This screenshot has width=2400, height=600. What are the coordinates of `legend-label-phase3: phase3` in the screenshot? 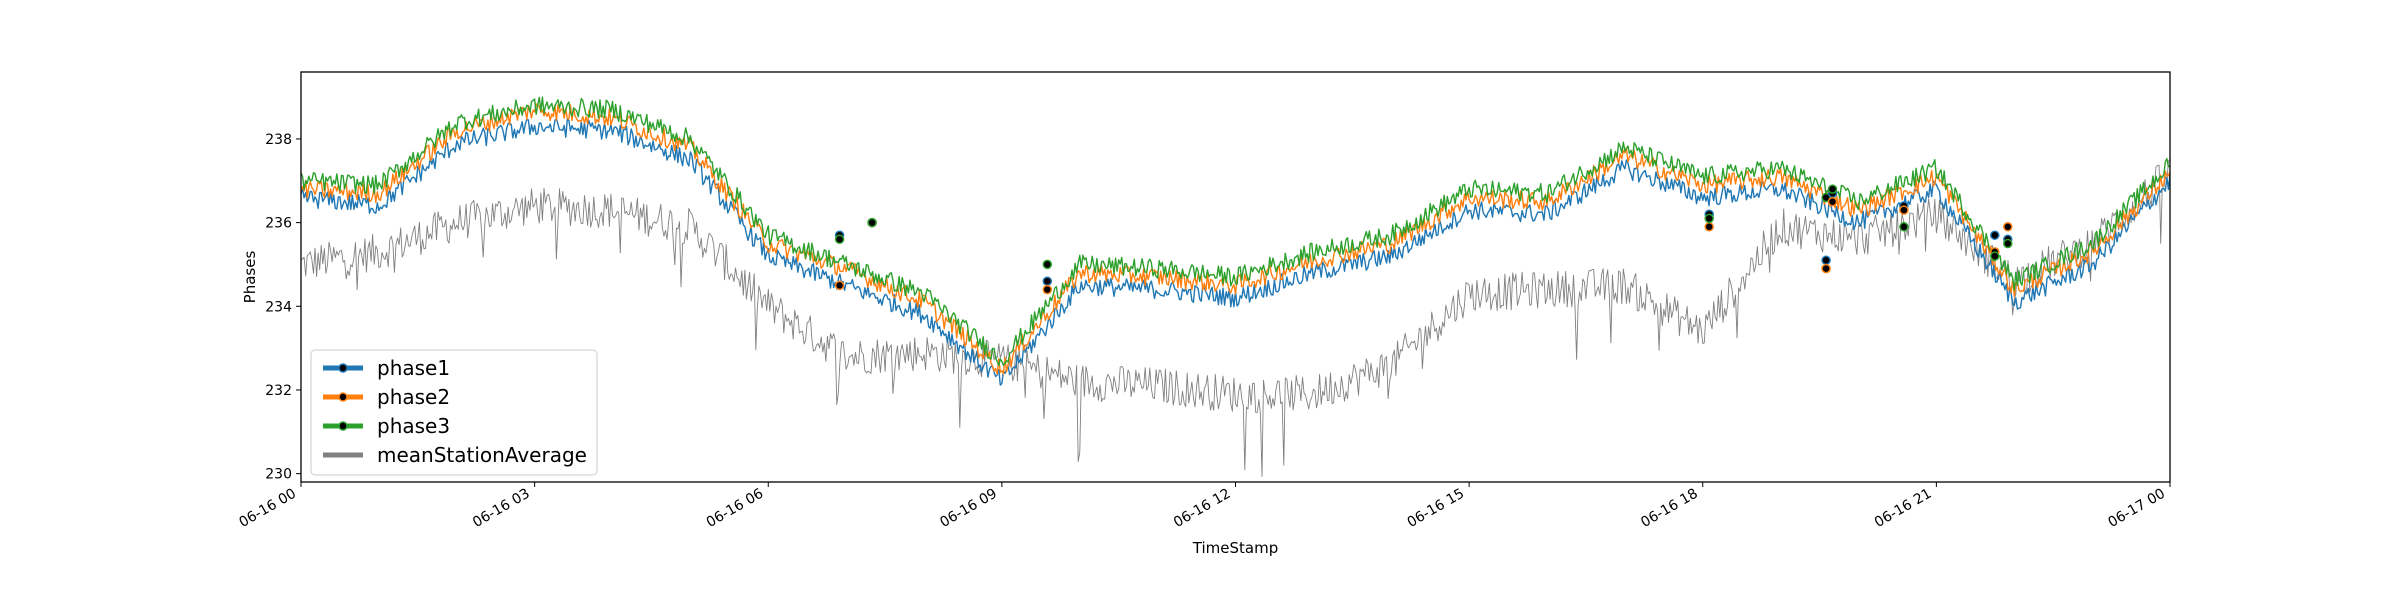 It's located at (413, 426).